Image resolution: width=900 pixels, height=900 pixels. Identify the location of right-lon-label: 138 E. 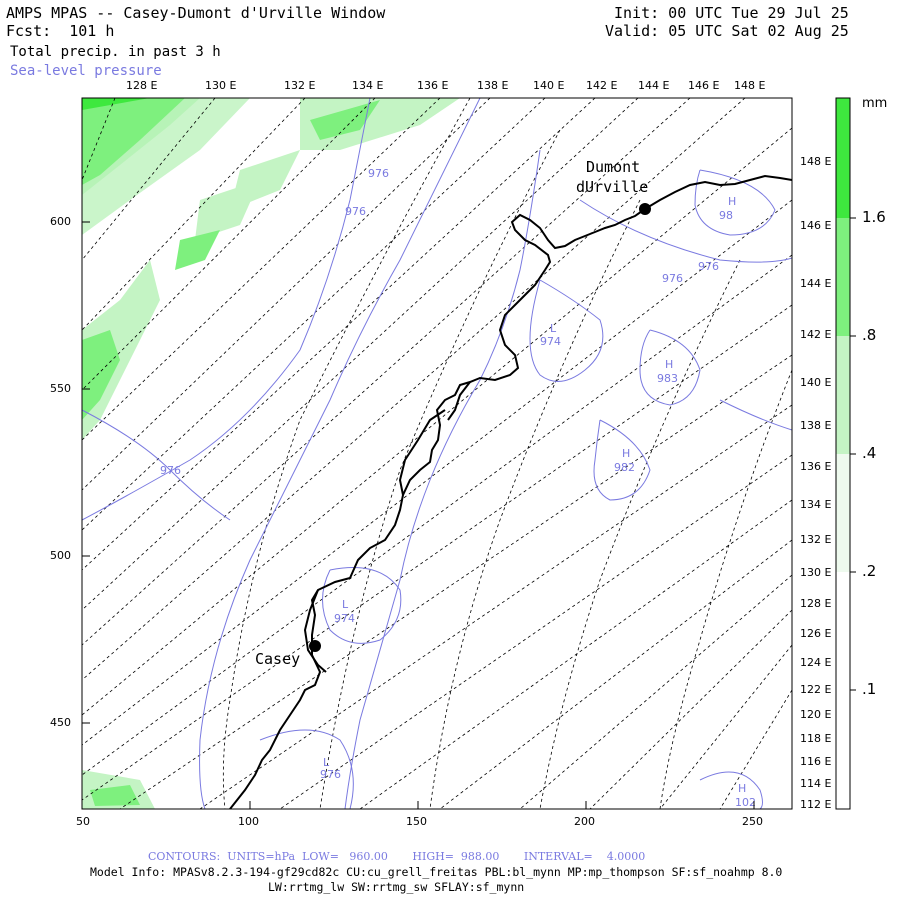
(816, 425).